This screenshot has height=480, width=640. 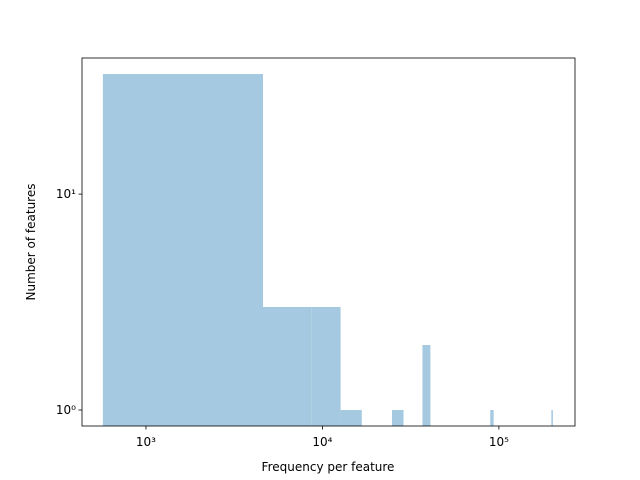 What do you see at coordinates (328, 467) in the screenshot?
I see `x-axis-label: Frequency per feature` at bounding box center [328, 467].